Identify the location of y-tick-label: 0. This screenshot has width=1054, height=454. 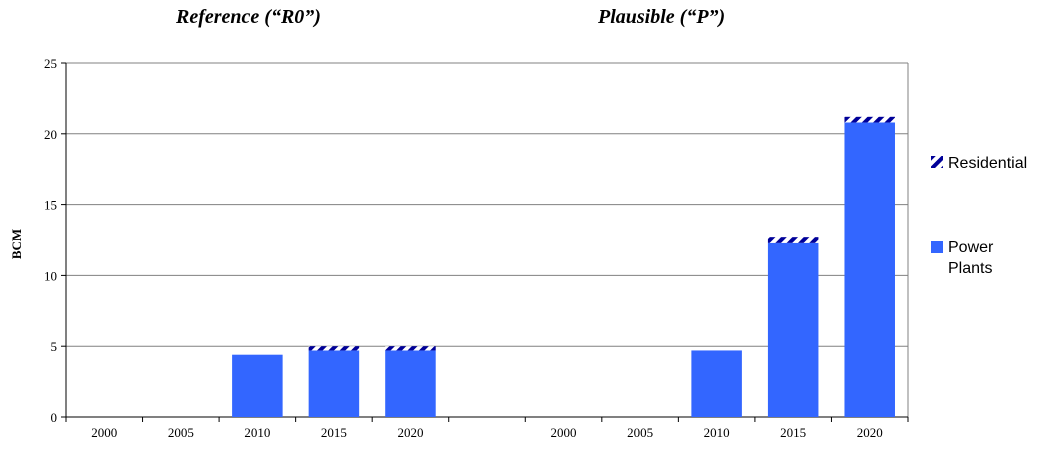
(54, 417).